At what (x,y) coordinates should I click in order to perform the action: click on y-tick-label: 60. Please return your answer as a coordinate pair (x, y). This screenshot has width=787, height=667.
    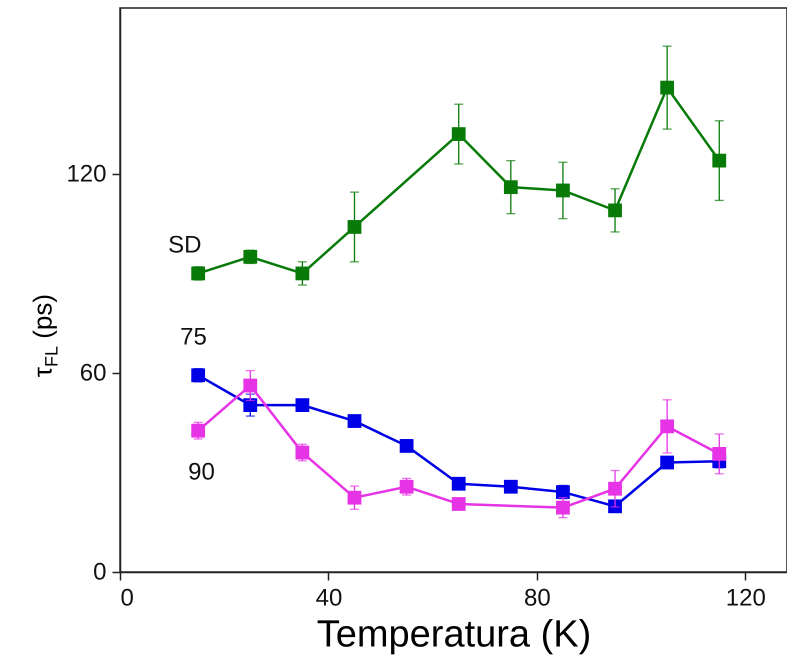
    Looking at the image, I should click on (93, 372).